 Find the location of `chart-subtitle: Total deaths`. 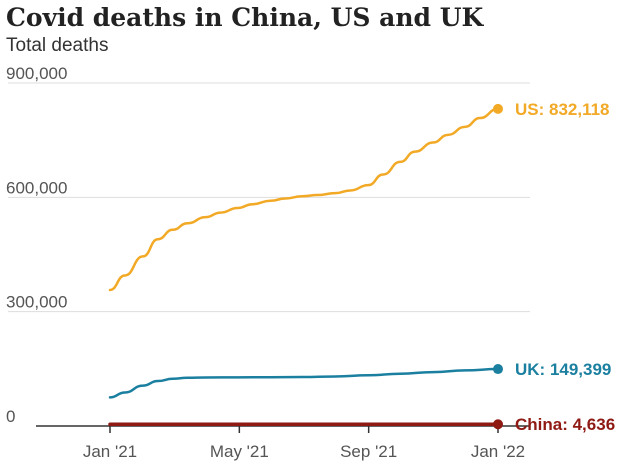

chart-subtitle: Total deaths is located at coordinates (57, 45).